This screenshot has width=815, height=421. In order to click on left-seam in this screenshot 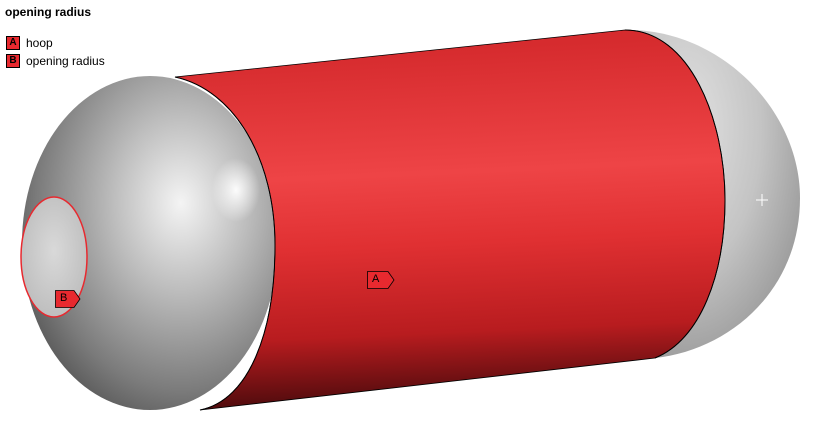, I will do `click(225, 243)`.